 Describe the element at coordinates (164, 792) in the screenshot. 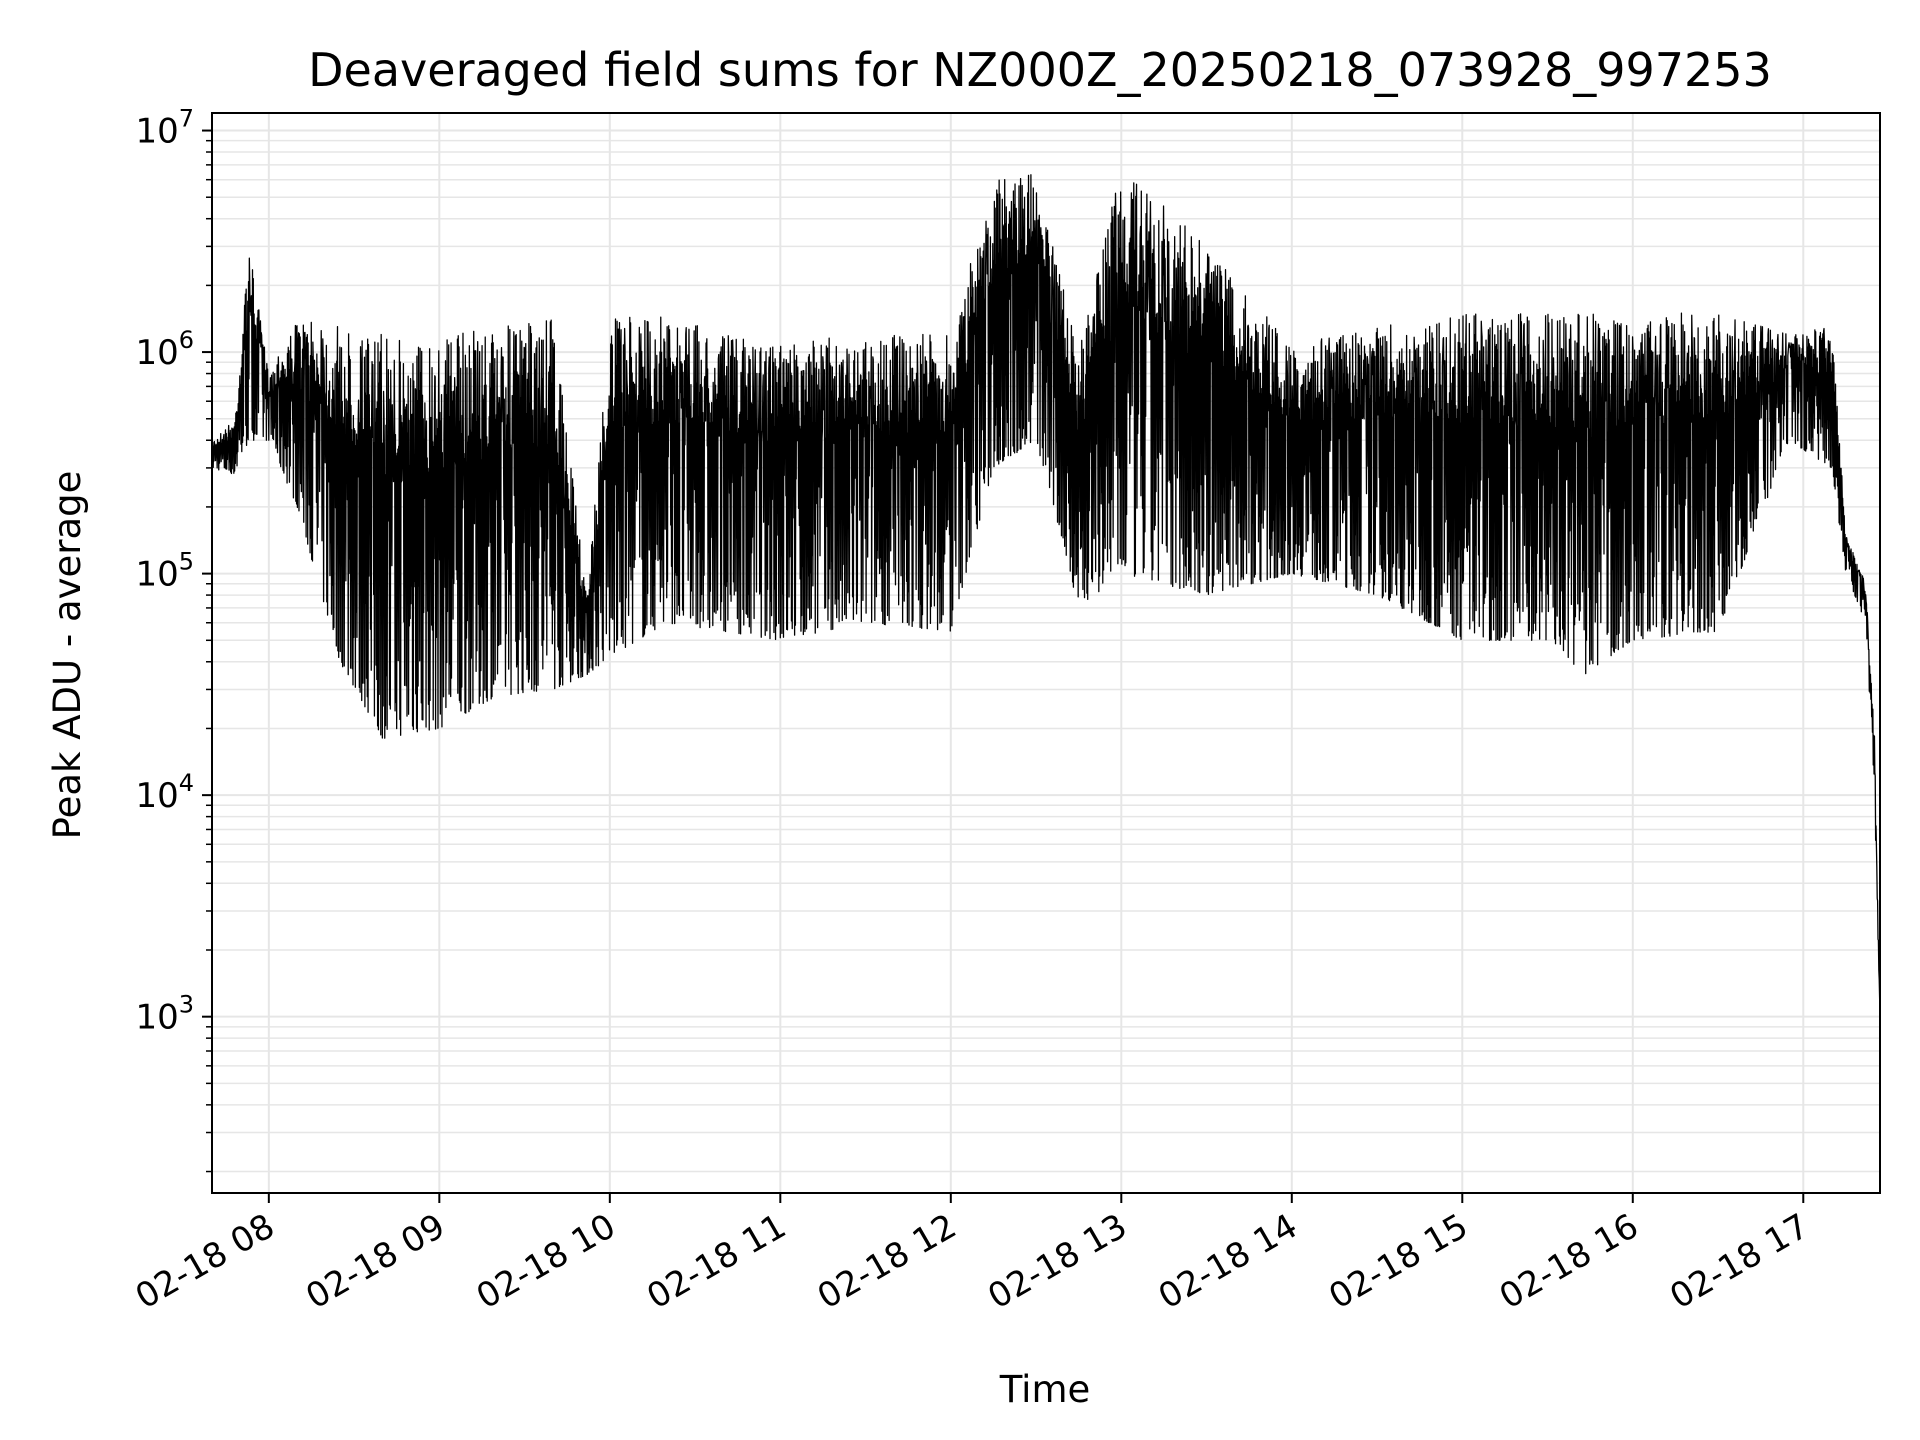

I see `y-tick-label: 10⁴` at that location.